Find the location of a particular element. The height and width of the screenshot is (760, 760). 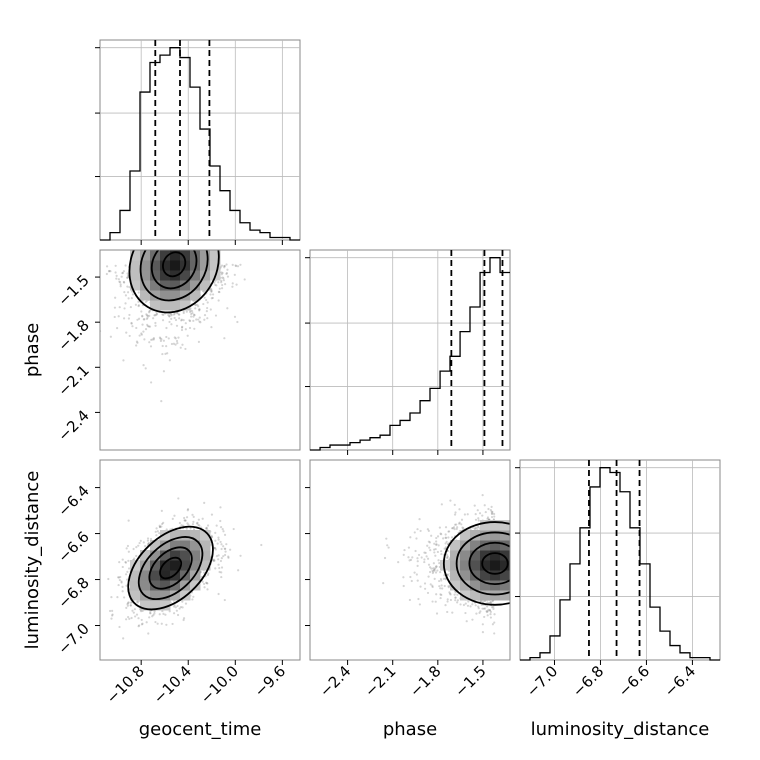

contour is located at coordinates (170, 568).